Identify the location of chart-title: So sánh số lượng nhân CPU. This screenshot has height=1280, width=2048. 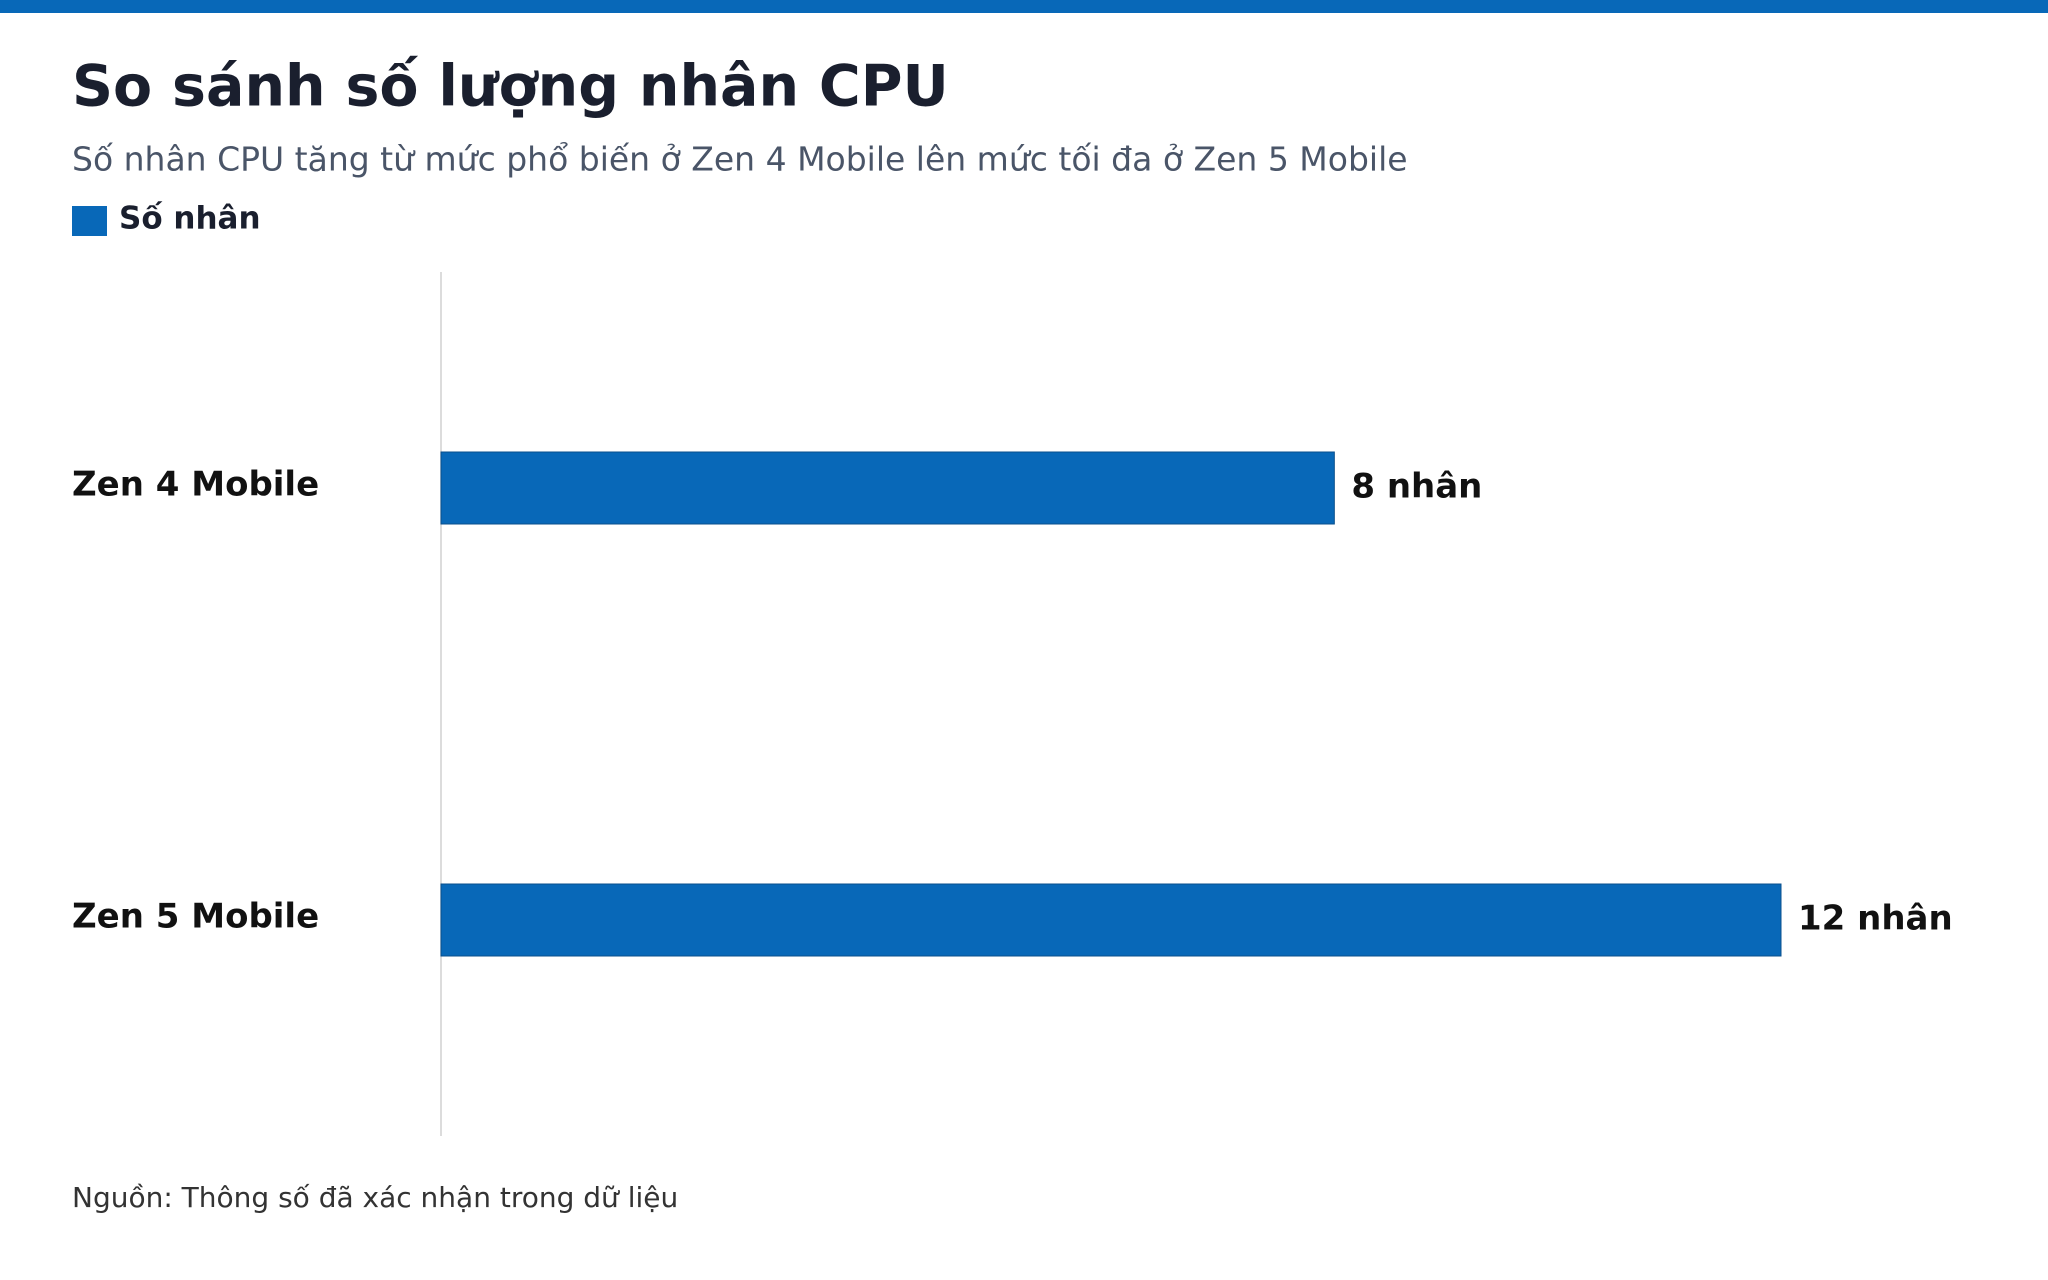
(510, 87).